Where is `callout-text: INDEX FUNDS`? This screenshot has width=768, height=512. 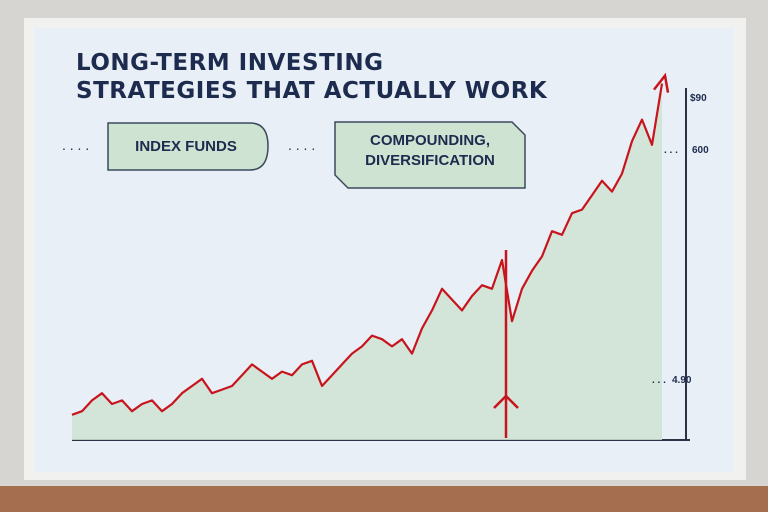 callout-text: INDEX FUNDS is located at coordinates (186, 146).